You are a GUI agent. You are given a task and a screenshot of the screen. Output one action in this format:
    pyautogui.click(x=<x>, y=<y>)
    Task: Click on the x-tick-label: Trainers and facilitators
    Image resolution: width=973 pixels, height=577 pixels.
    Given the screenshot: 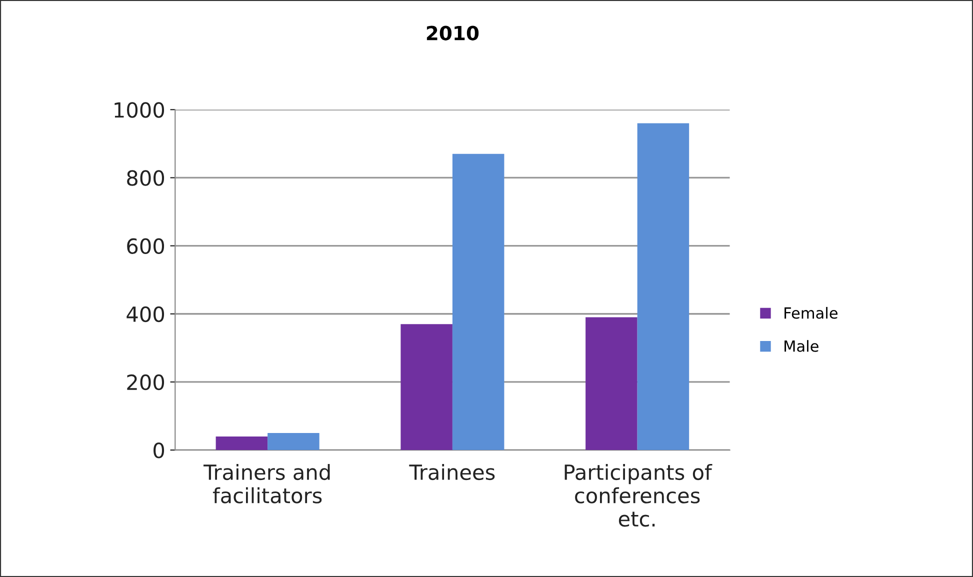 What is the action you would take?
    pyautogui.click(x=267, y=484)
    